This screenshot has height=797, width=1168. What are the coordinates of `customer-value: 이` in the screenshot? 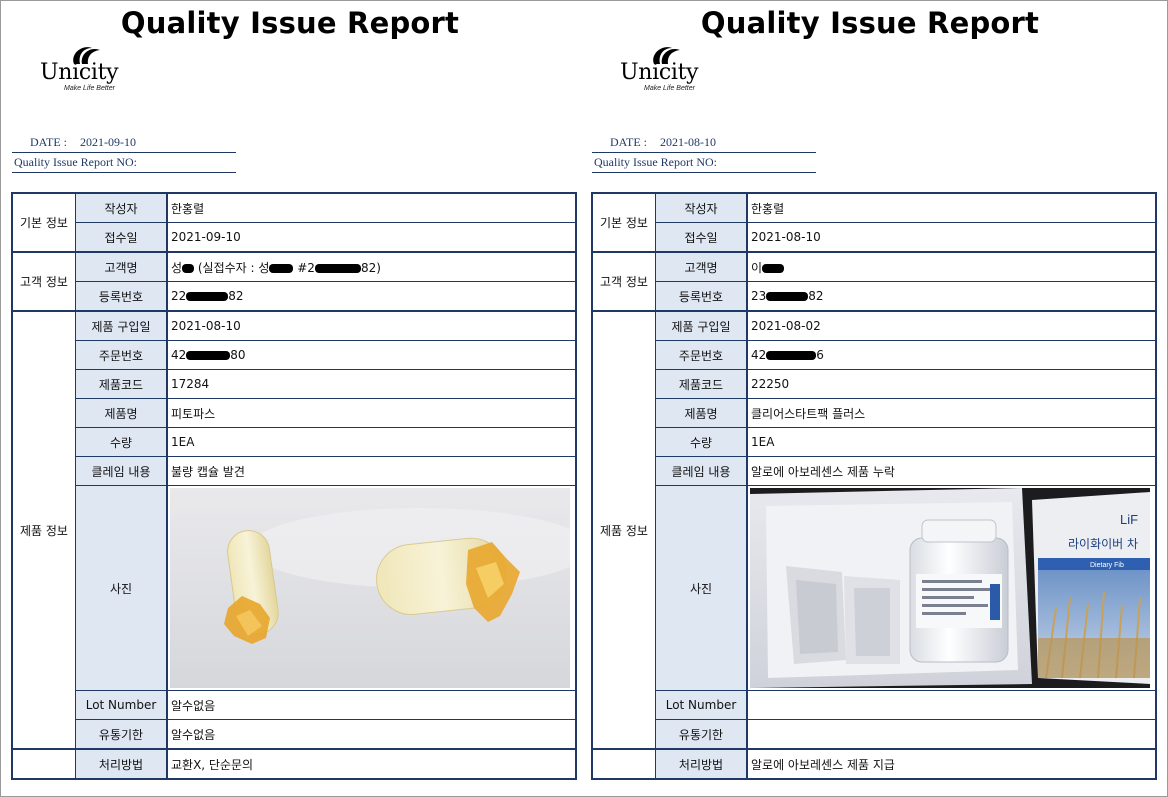 It's located at (951, 266).